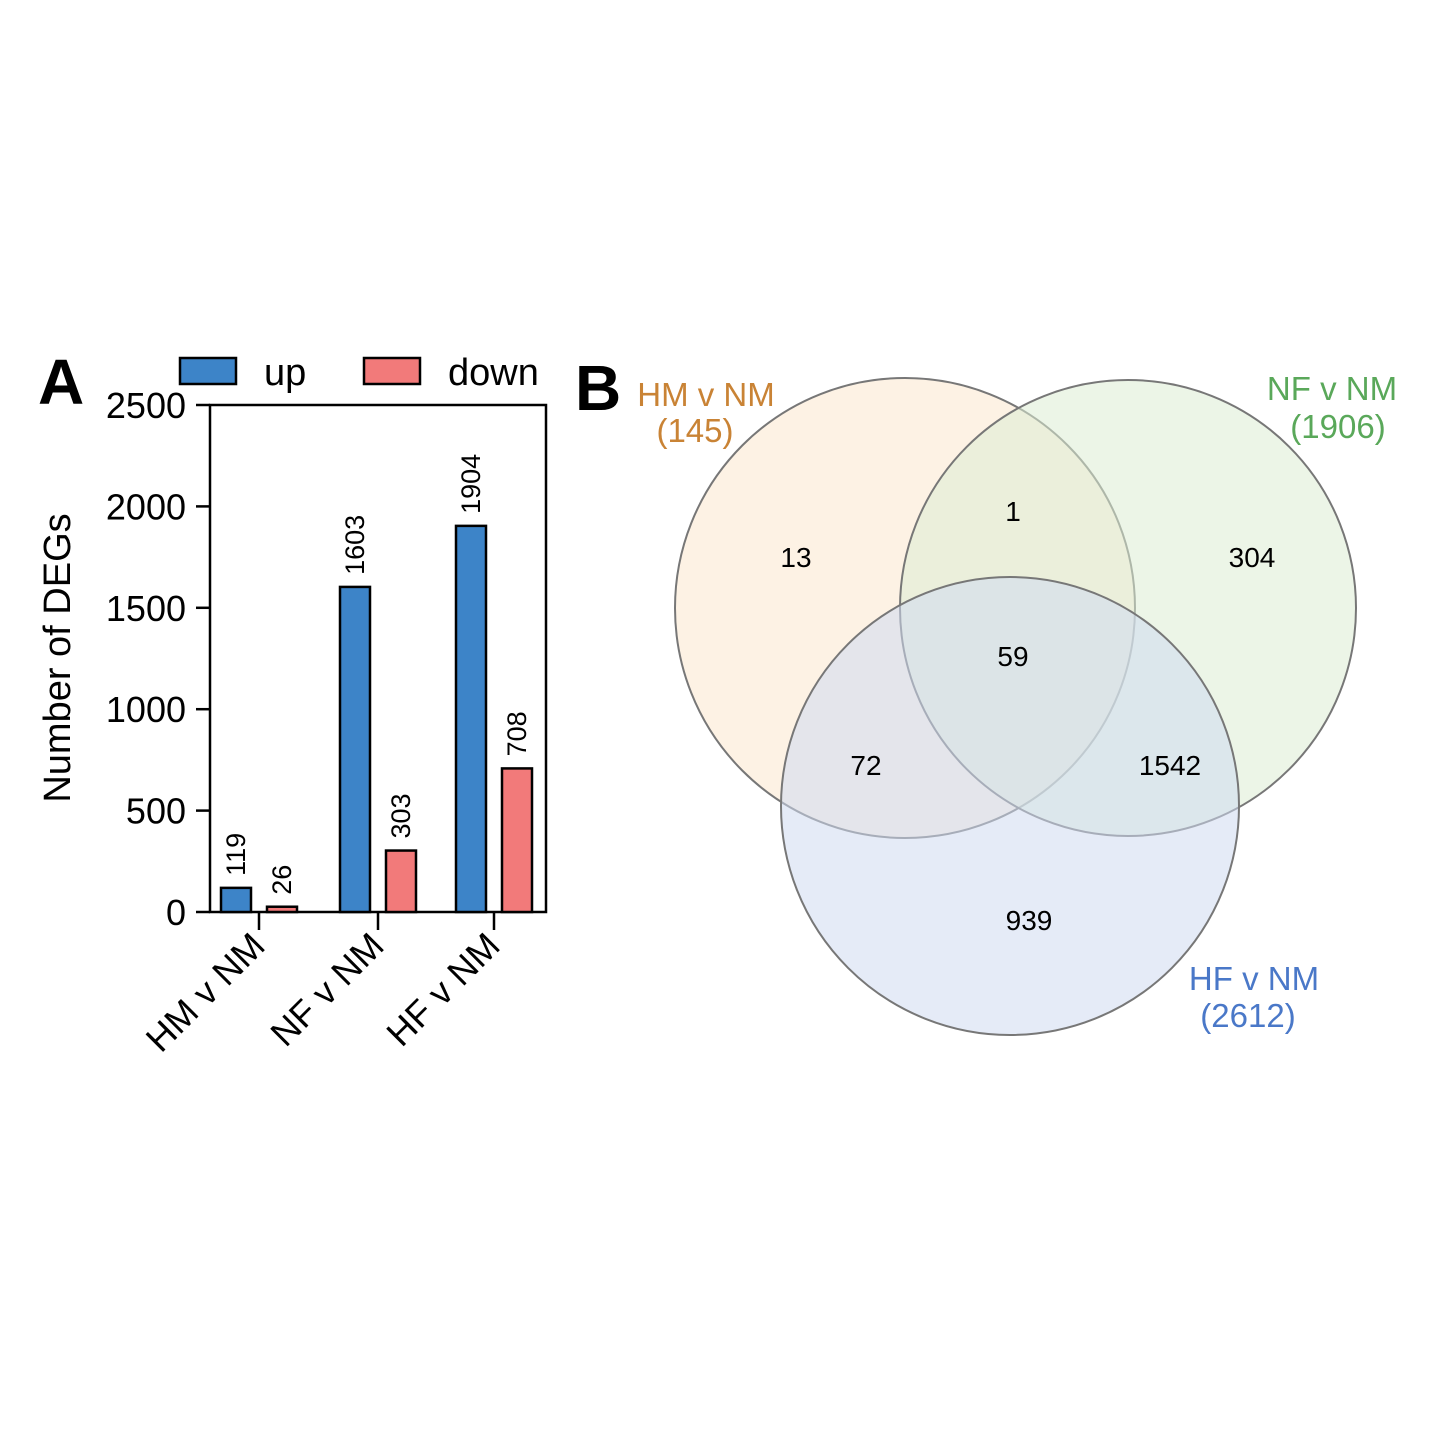 This screenshot has width=1440, height=1440. I want to click on category-label: HM v NM, so click(205, 992).